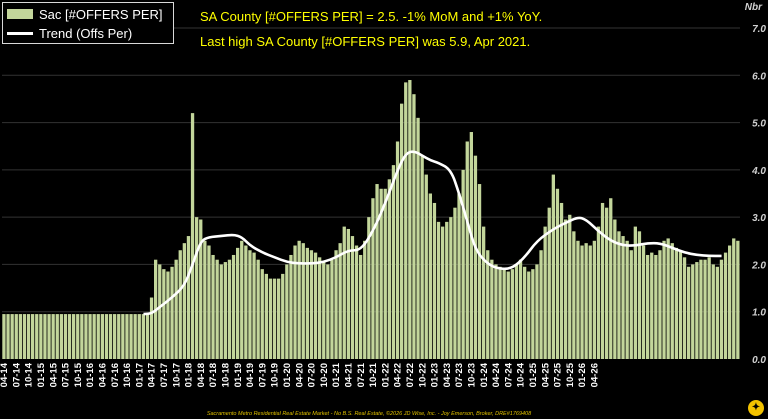  I want to click on legend: Sac [#OFFERS PER] Trend (Offs Per), so click(88, 23).